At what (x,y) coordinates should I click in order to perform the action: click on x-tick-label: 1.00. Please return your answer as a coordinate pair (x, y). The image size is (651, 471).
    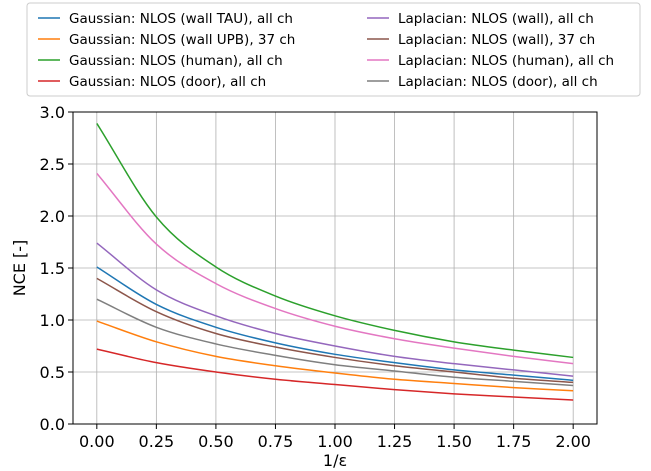
    Looking at the image, I should click on (335, 441).